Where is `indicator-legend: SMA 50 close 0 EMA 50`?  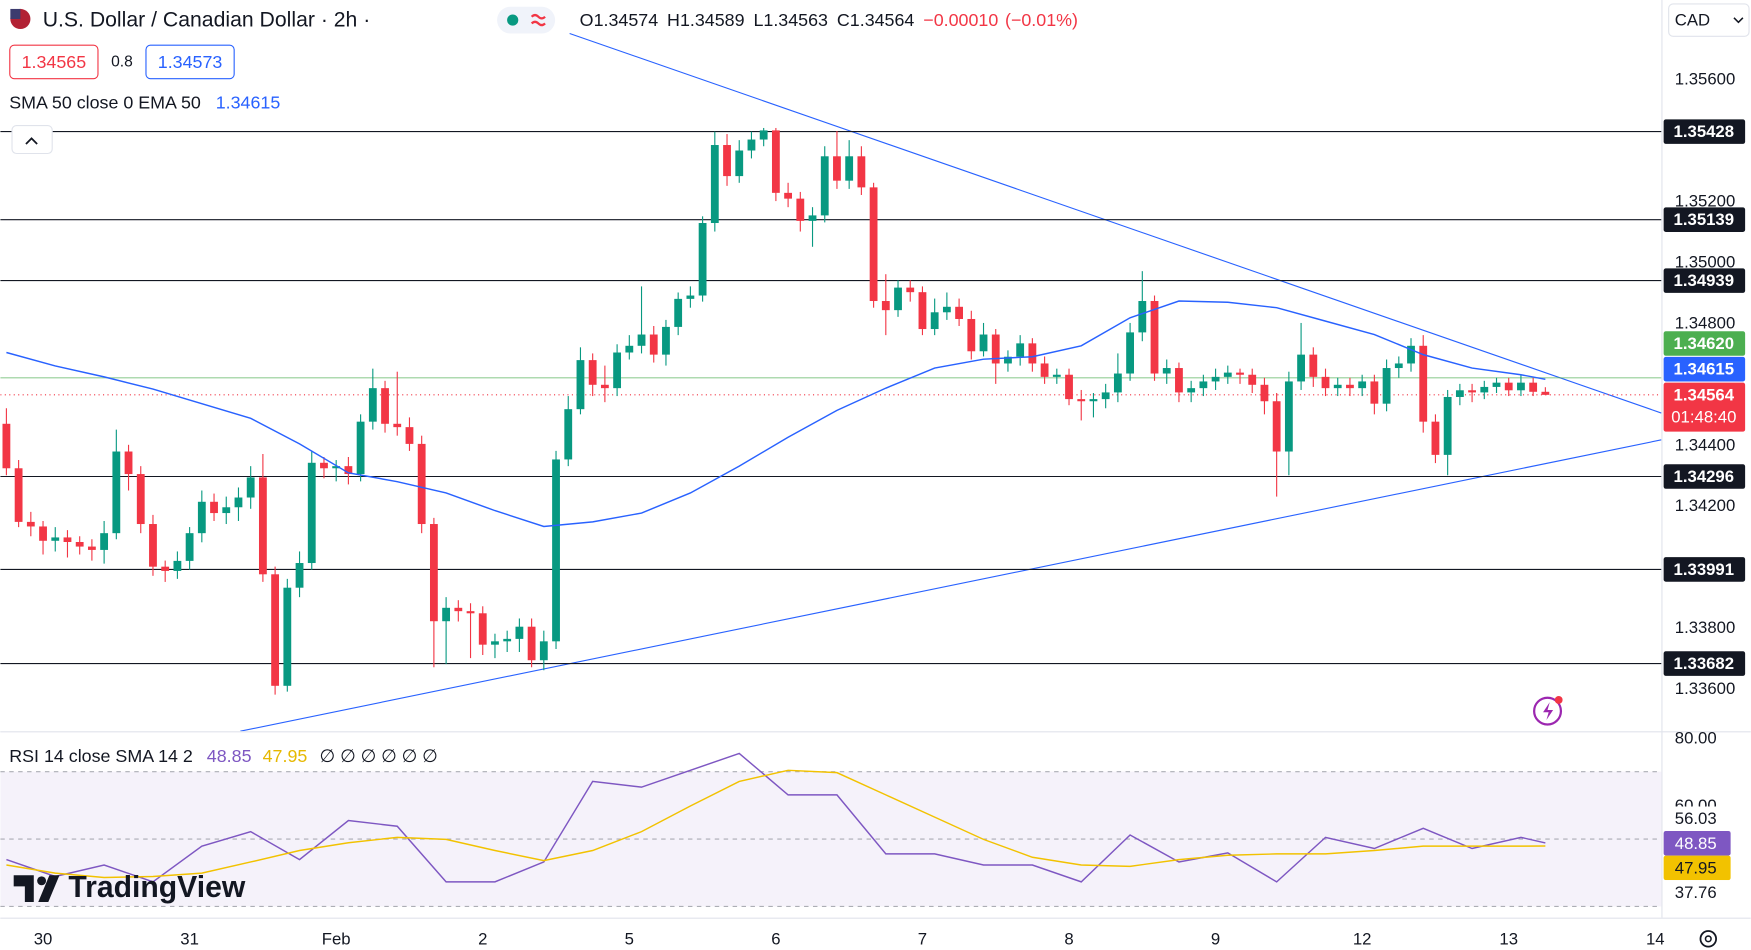 indicator-legend: SMA 50 close 0 EMA 50 is located at coordinates (105, 103).